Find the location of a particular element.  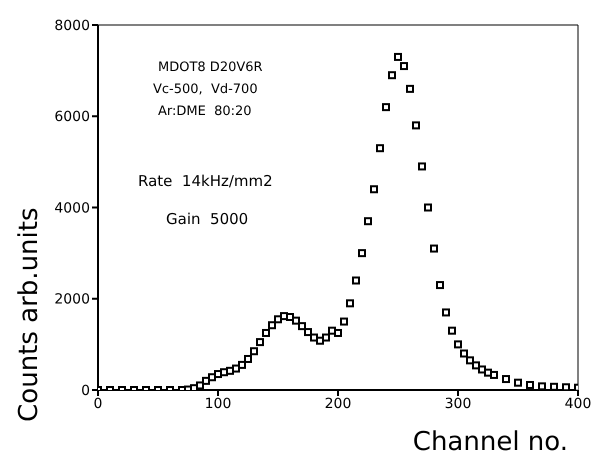

annotation: Rate 14kHz/mm2 is located at coordinates (205, 181).